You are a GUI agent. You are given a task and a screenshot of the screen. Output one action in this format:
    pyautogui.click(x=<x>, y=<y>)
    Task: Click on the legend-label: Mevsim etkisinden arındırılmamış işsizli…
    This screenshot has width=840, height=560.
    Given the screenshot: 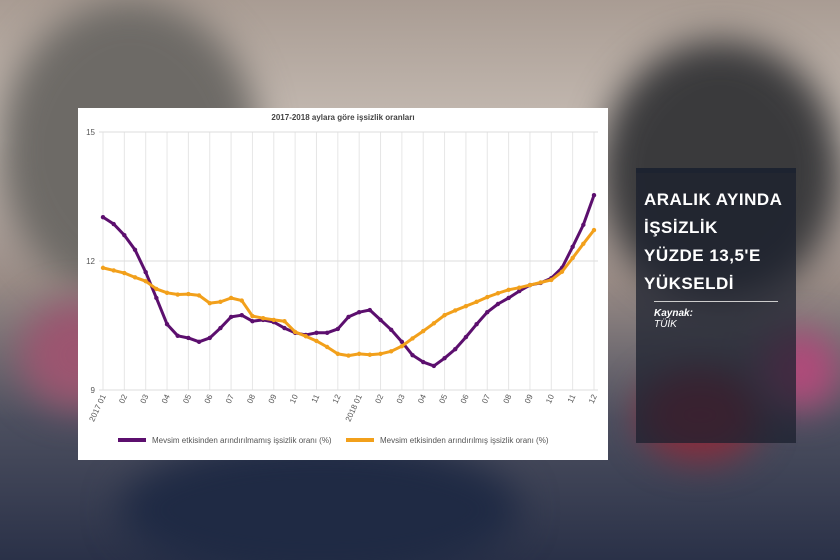 What is the action you would take?
    pyautogui.click(x=242, y=440)
    